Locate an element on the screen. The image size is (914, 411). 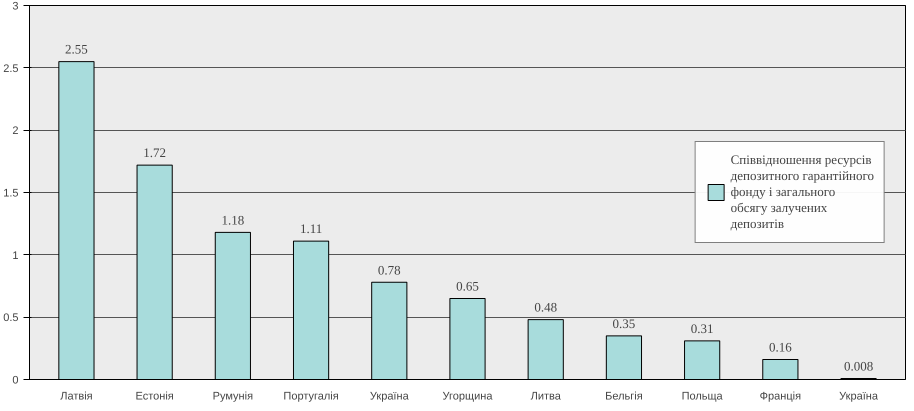
data-label: 0.78 is located at coordinates (389, 270).